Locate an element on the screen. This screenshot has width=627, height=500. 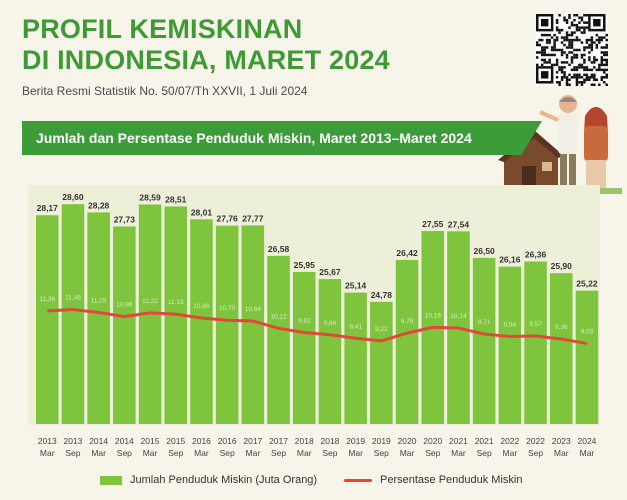
pct-value-label-15: 10,19 is located at coordinates (433, 315).